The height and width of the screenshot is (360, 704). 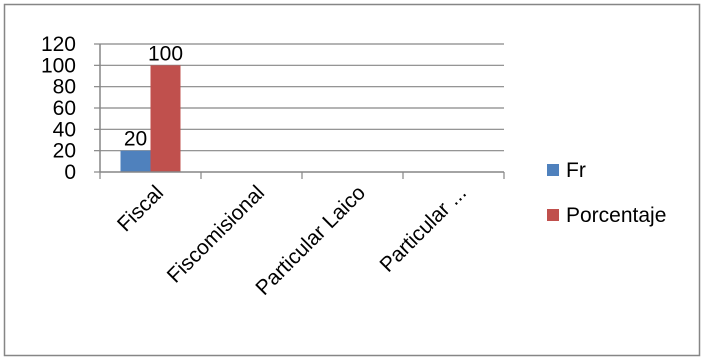 I want to click on y-tick-label: 120, so click(x=58, y=44).